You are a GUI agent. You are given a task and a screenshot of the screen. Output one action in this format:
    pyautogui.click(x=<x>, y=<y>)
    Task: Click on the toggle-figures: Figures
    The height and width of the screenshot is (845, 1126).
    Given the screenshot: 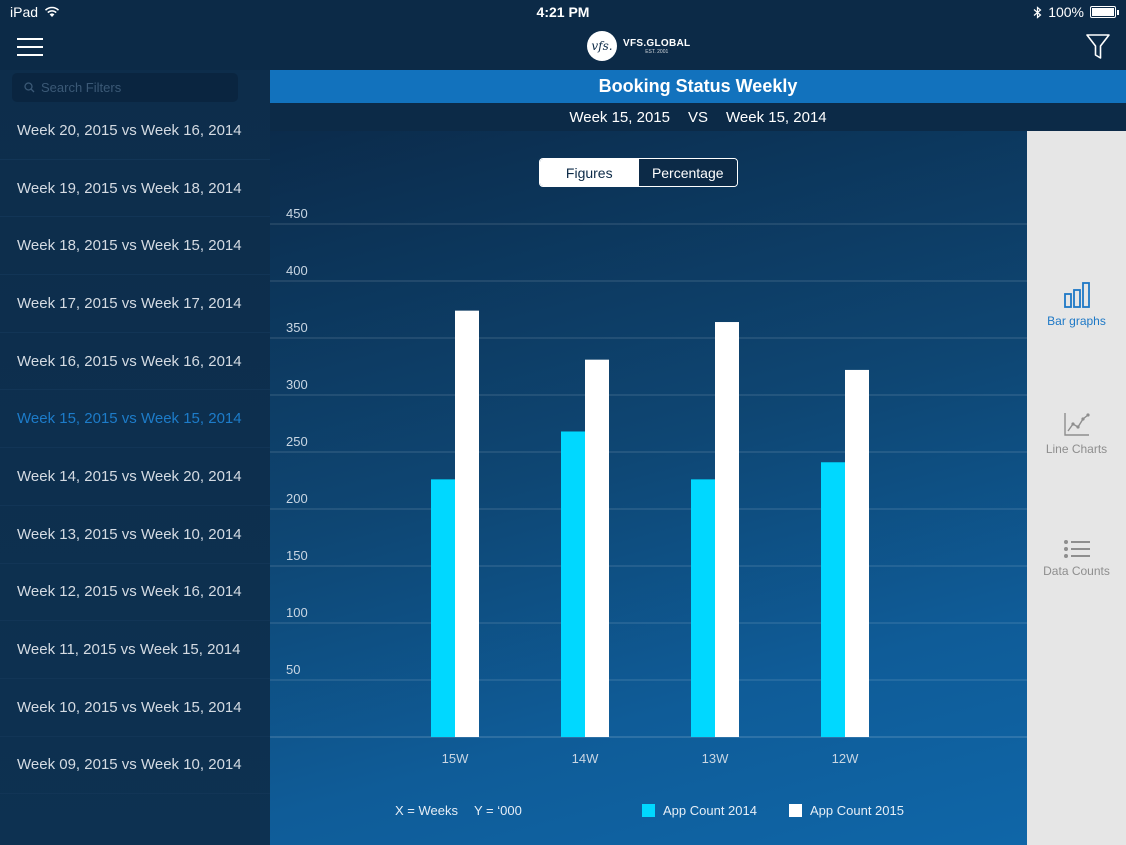 What is the action you would take?
    pyautogui.click(x=589, y=172)
    